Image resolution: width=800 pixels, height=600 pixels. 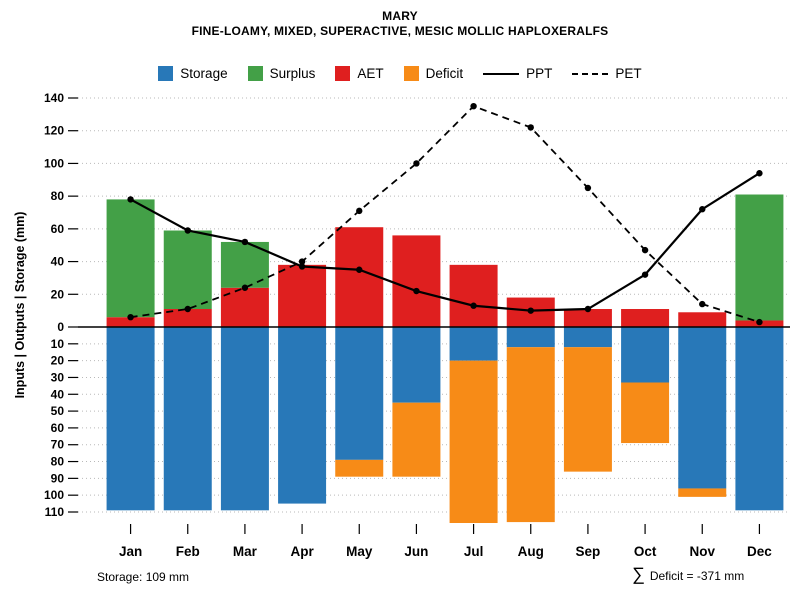 I want to click on ppt-point-oct, so click(x=645, y=274).